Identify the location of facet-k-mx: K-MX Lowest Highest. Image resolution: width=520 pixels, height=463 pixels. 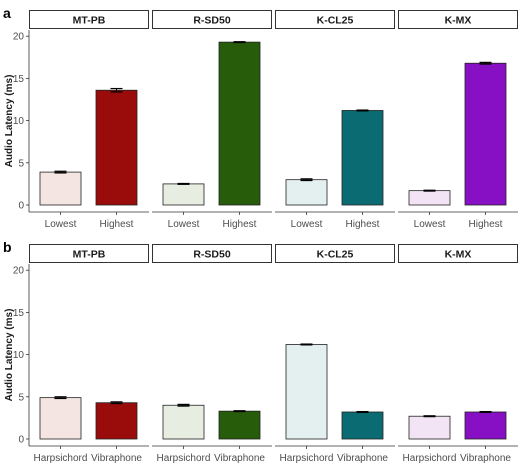
(458, 120).